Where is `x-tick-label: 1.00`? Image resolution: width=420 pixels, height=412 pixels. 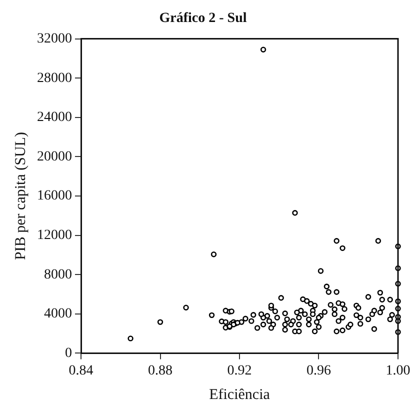
x-tick-label: 1.00 is located at coordinates (398, 370).